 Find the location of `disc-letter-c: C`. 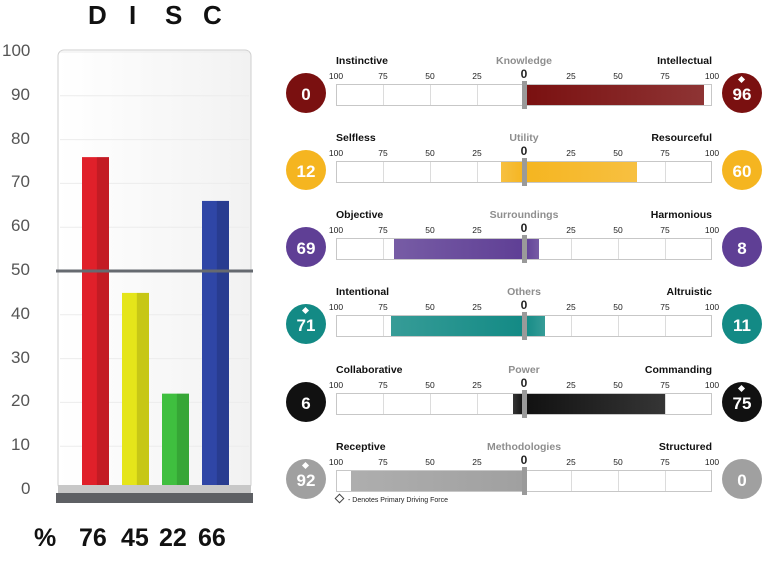

disc-letter-c: C is located at coordinates (212, 15).